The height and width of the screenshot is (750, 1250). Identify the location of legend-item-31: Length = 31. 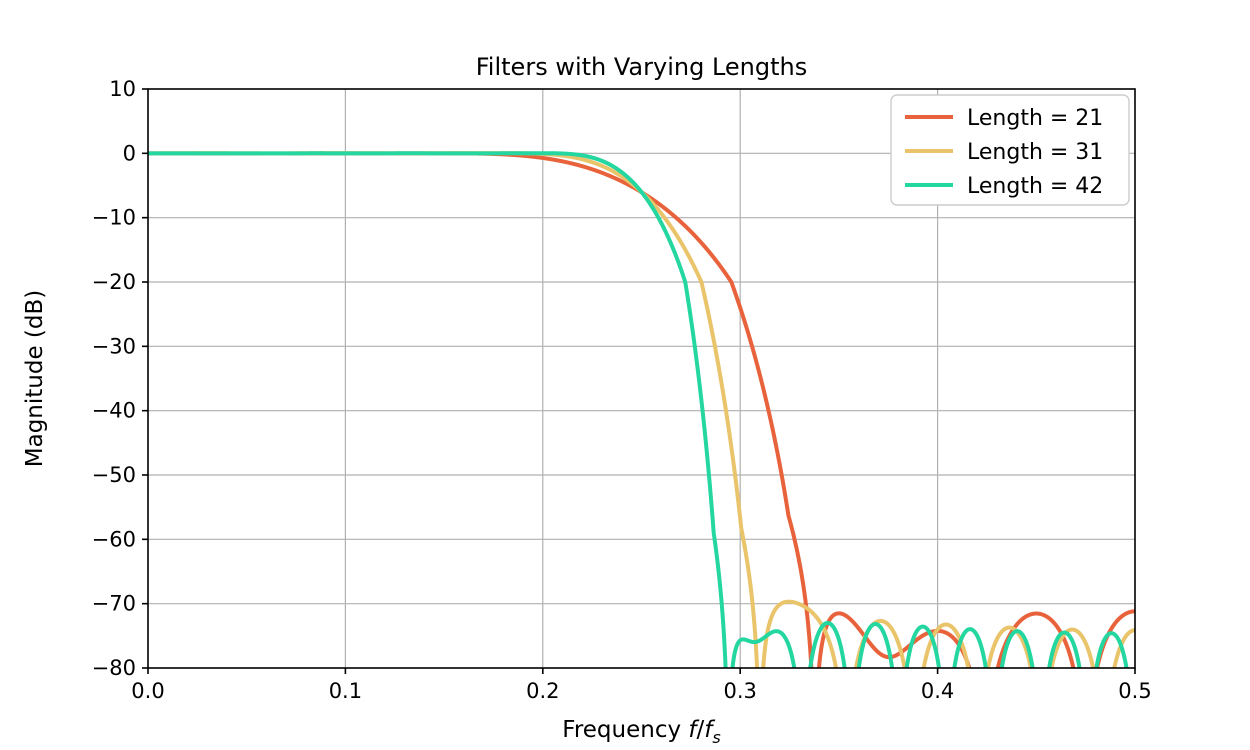
(1004, 152).